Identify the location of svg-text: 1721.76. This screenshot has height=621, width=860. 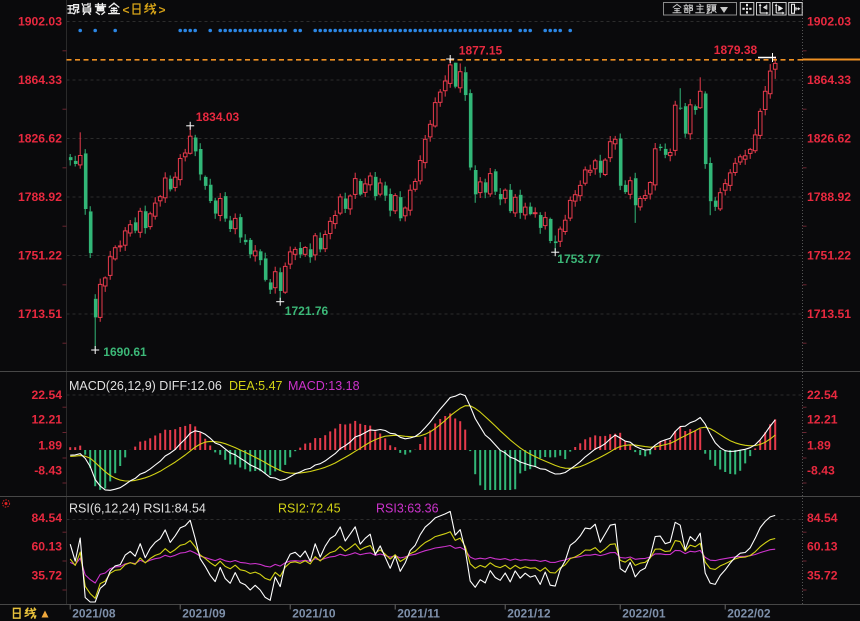
(307, 311).